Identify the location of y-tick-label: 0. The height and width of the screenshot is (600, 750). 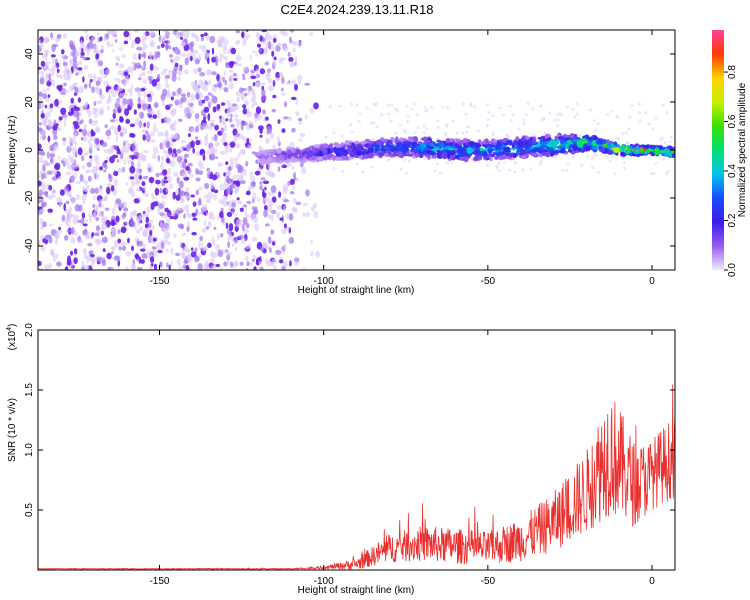
(29, 150).